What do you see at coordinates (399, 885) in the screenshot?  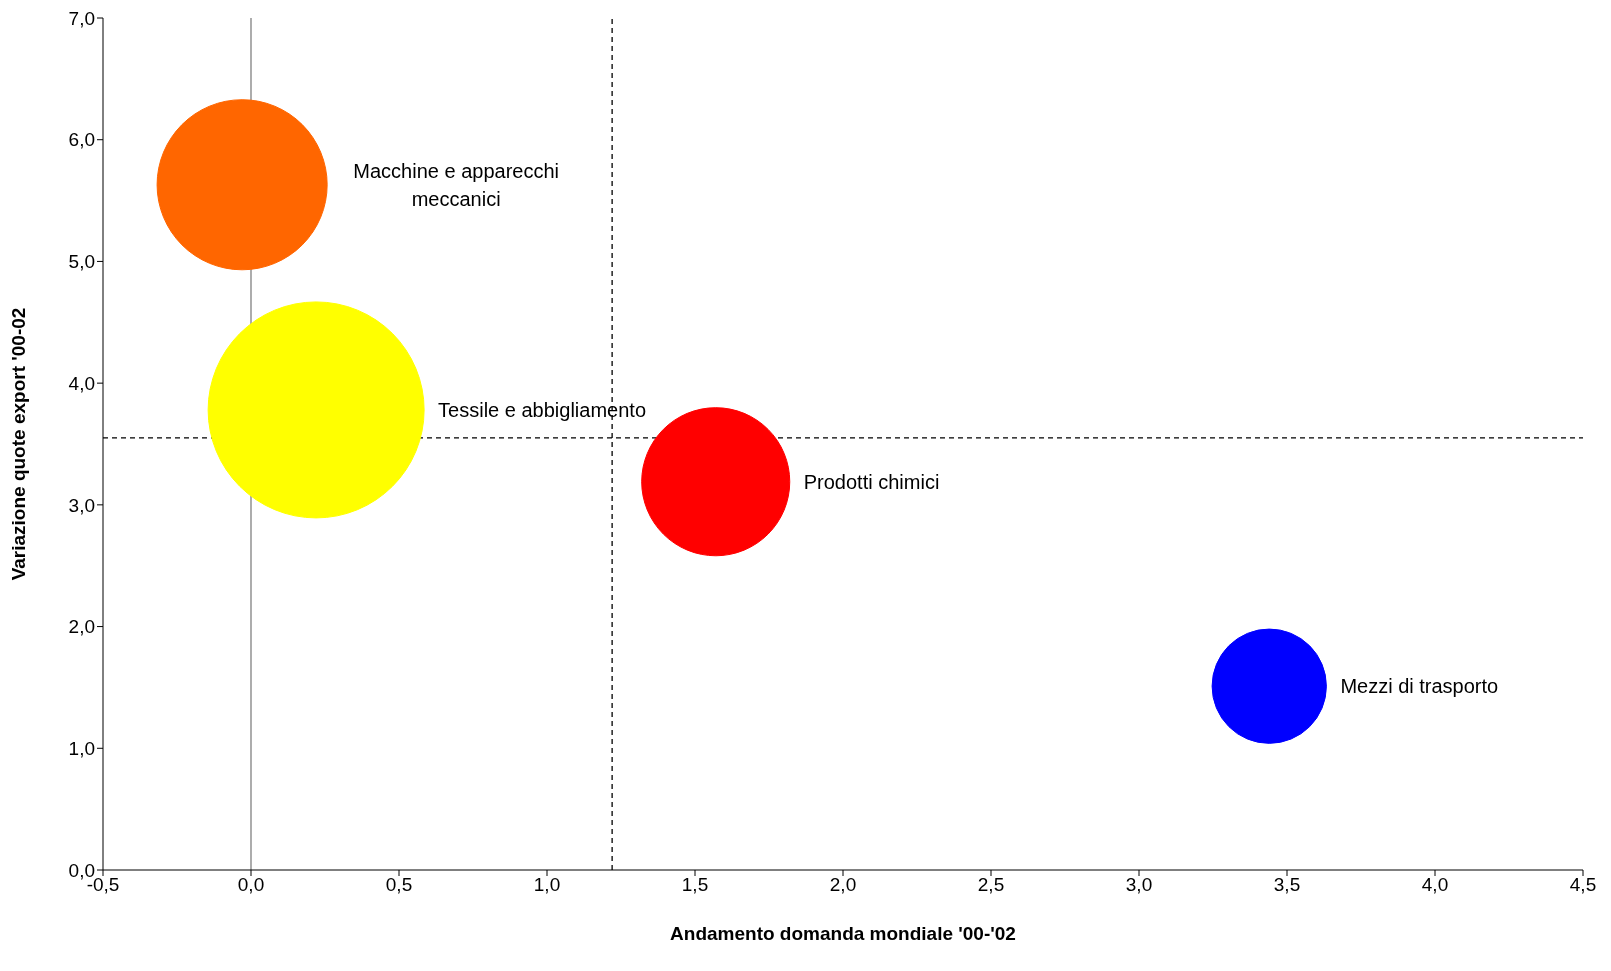 I see `x-tick-label: 0,5` at bounding box center [399, 885].